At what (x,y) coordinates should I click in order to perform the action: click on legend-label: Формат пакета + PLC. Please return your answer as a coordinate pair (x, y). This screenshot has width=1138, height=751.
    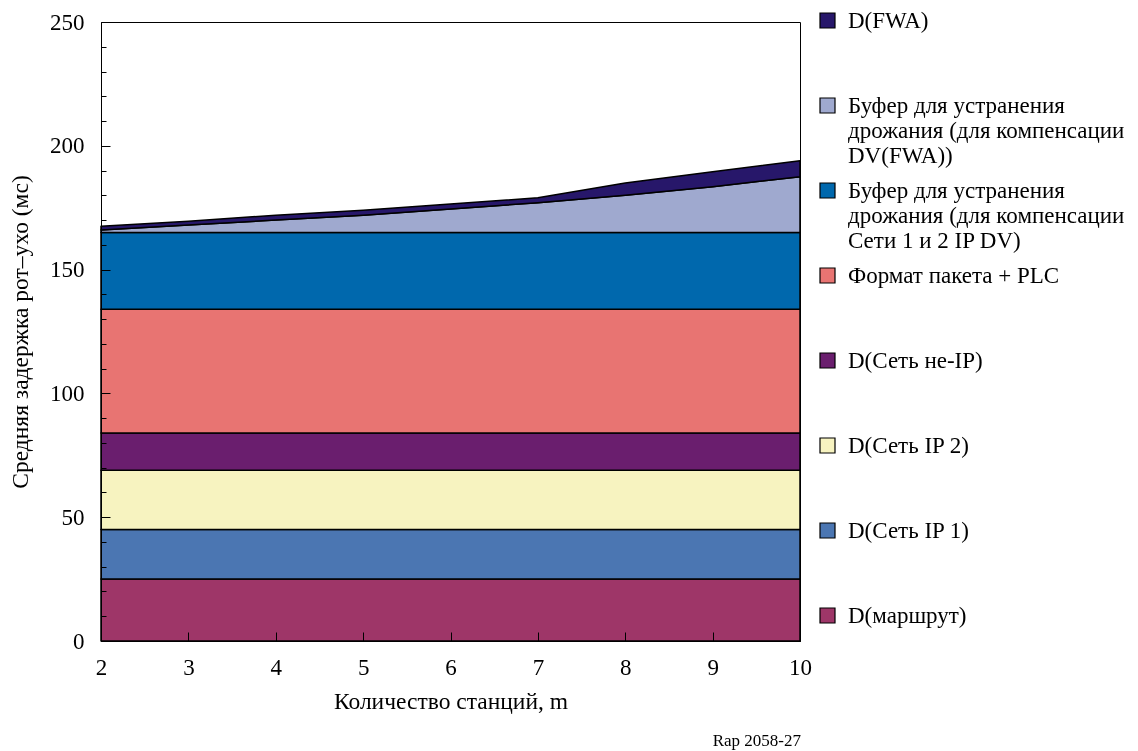
    Looking at the image, I should click on (954, 275).